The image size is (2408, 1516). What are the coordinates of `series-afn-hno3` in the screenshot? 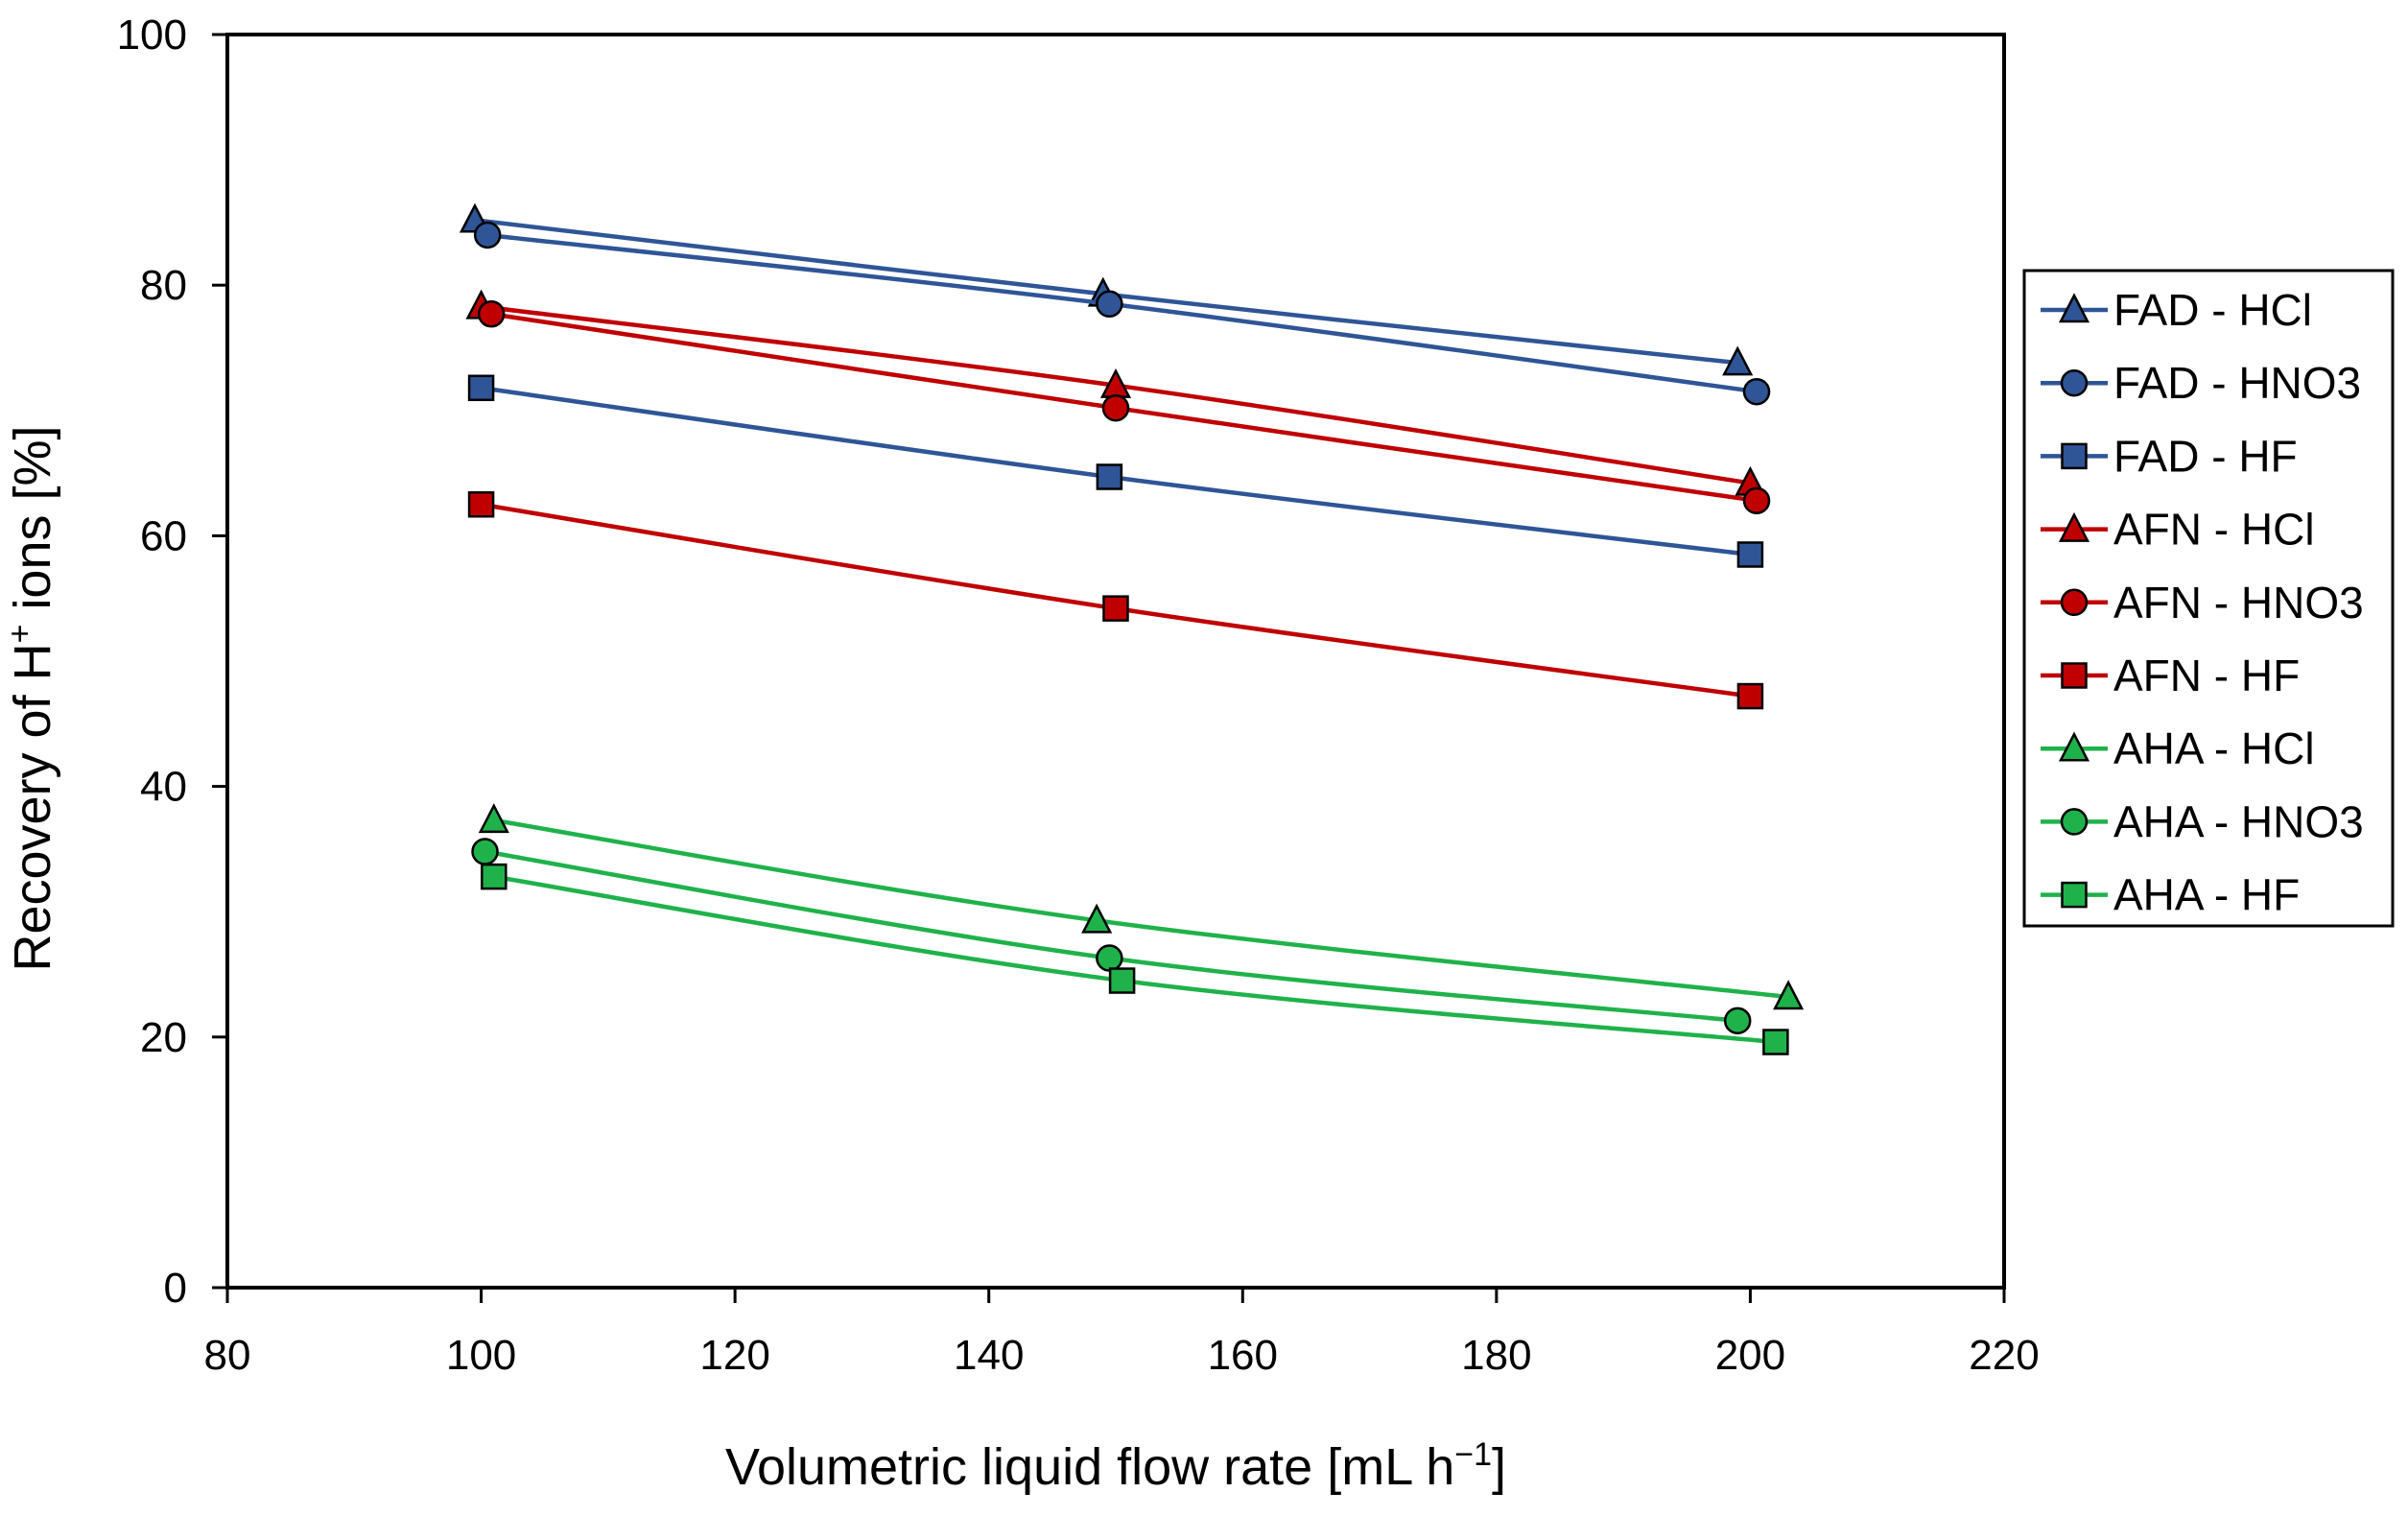 It's located at (1124, 407).